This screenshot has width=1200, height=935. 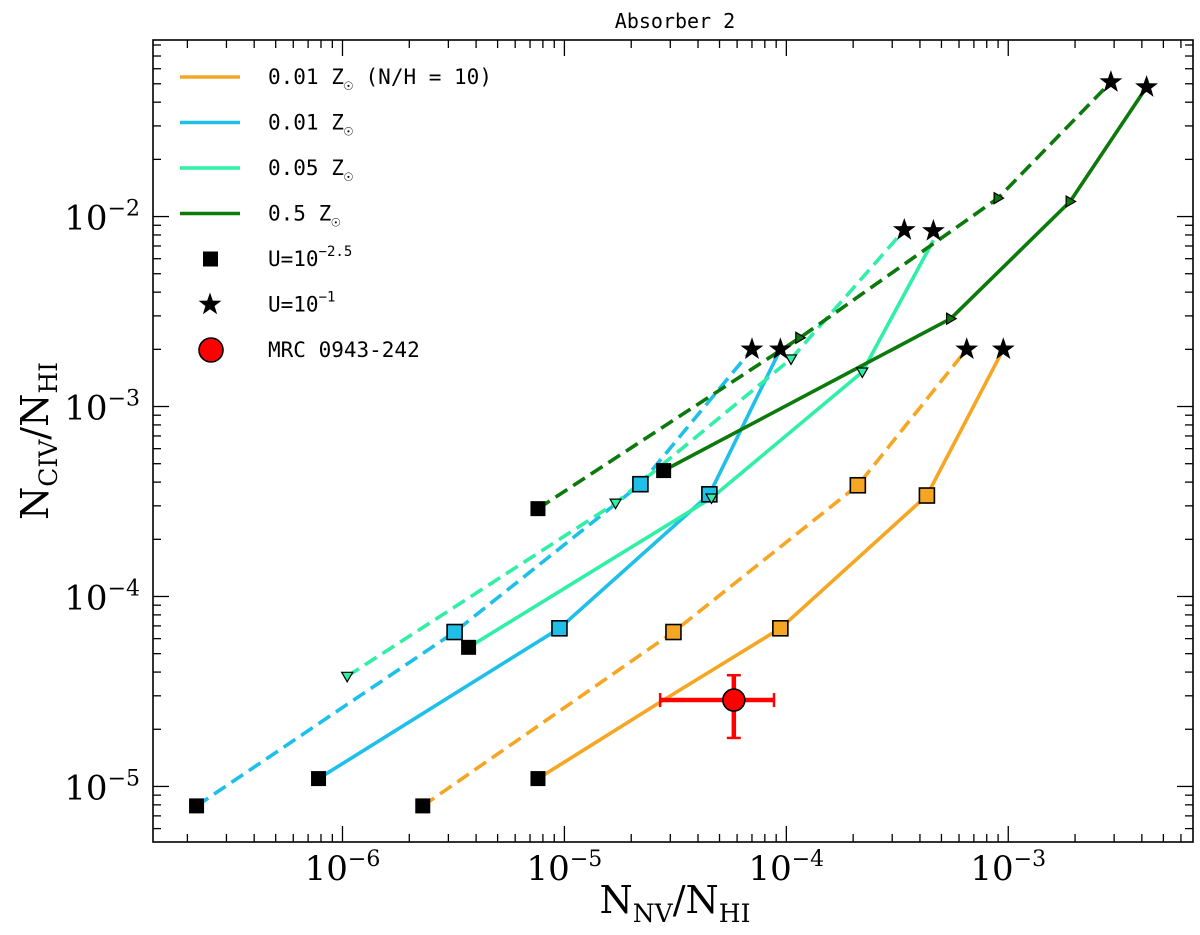 I want to click on x-label-mid: /N, so click(x=696, y=900).